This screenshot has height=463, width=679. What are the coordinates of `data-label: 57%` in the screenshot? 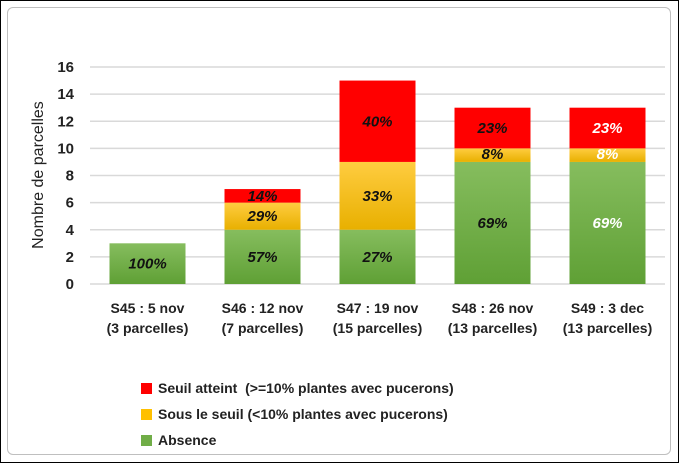 It's located at (262, 257).